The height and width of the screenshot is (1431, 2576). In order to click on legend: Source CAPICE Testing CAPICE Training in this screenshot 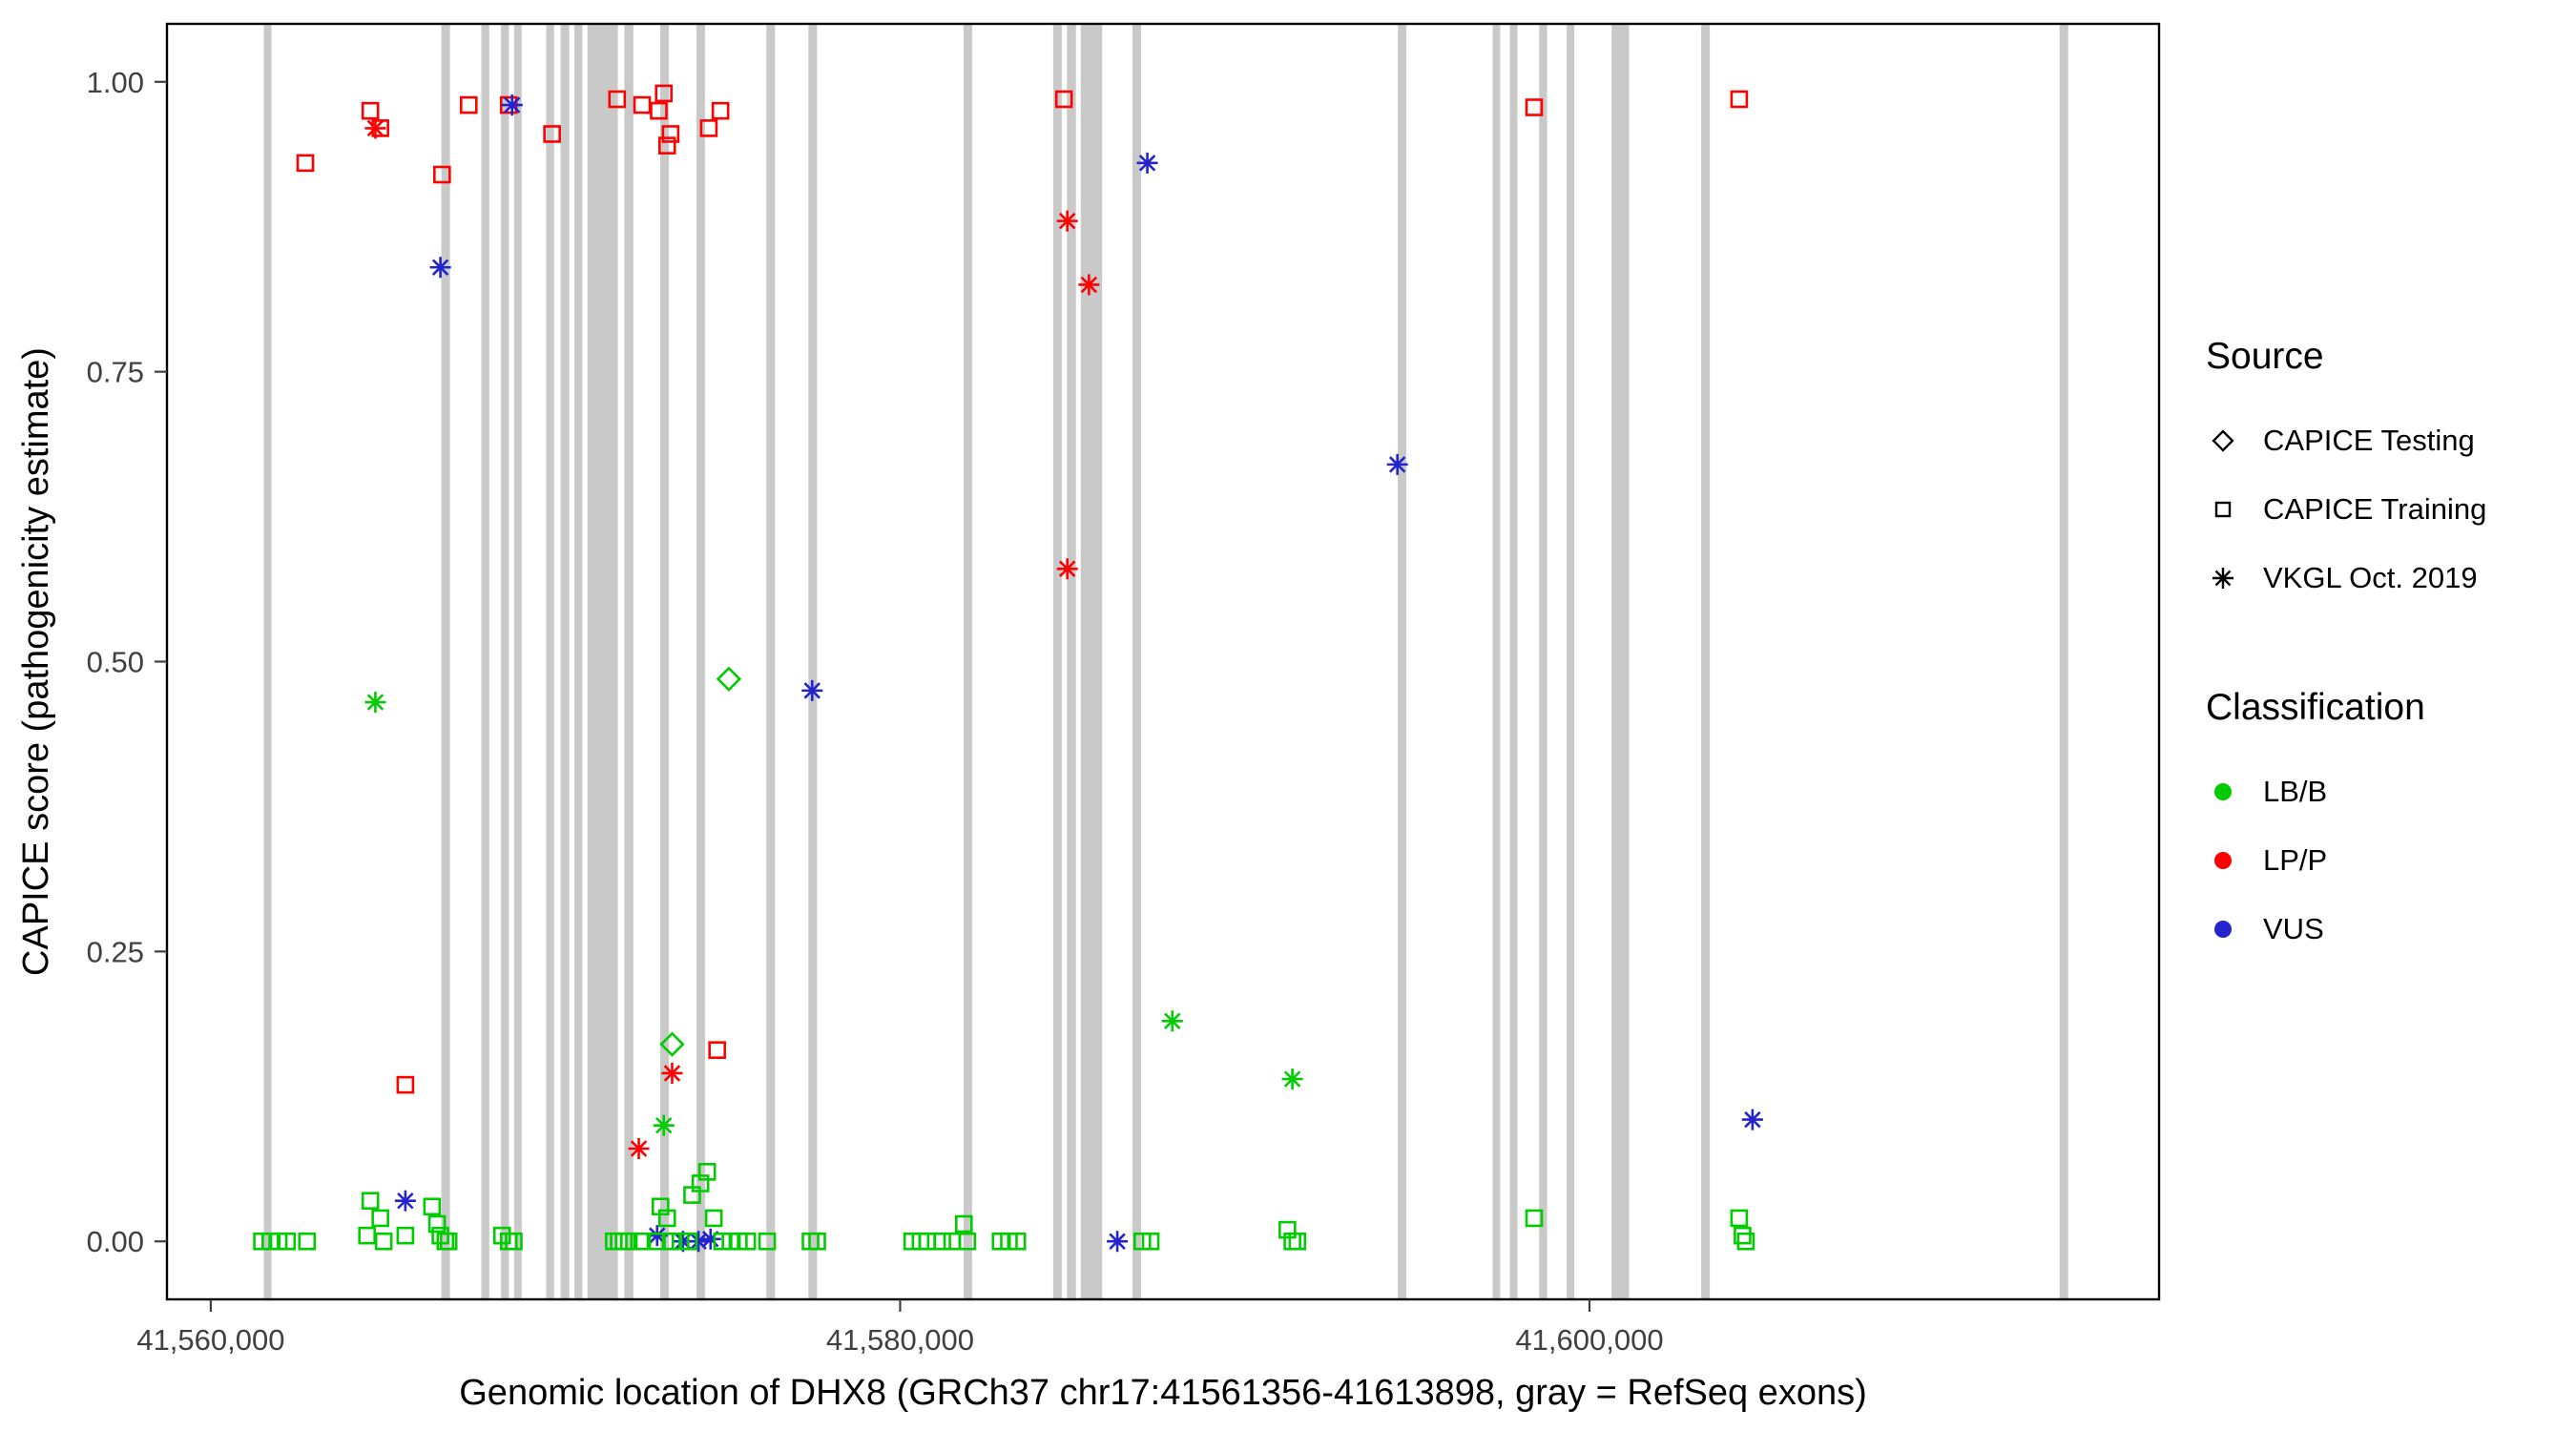, I will do `click(2346, 658)`.